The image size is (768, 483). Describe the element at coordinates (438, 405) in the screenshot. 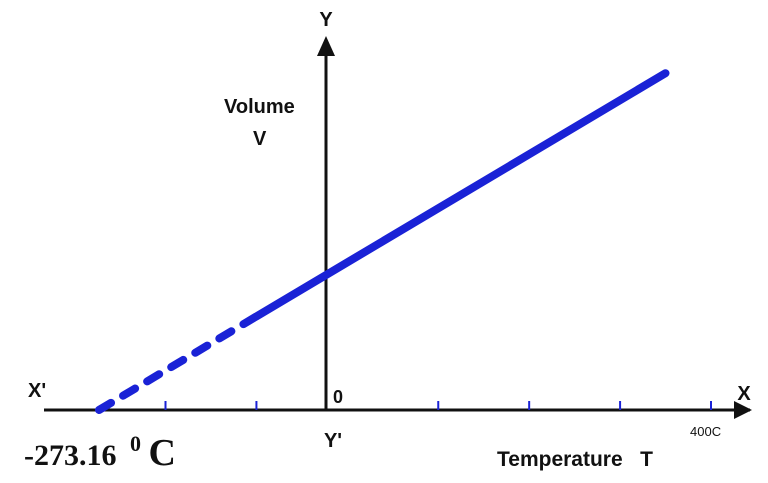

I see `x-axis-ticks` at that location.